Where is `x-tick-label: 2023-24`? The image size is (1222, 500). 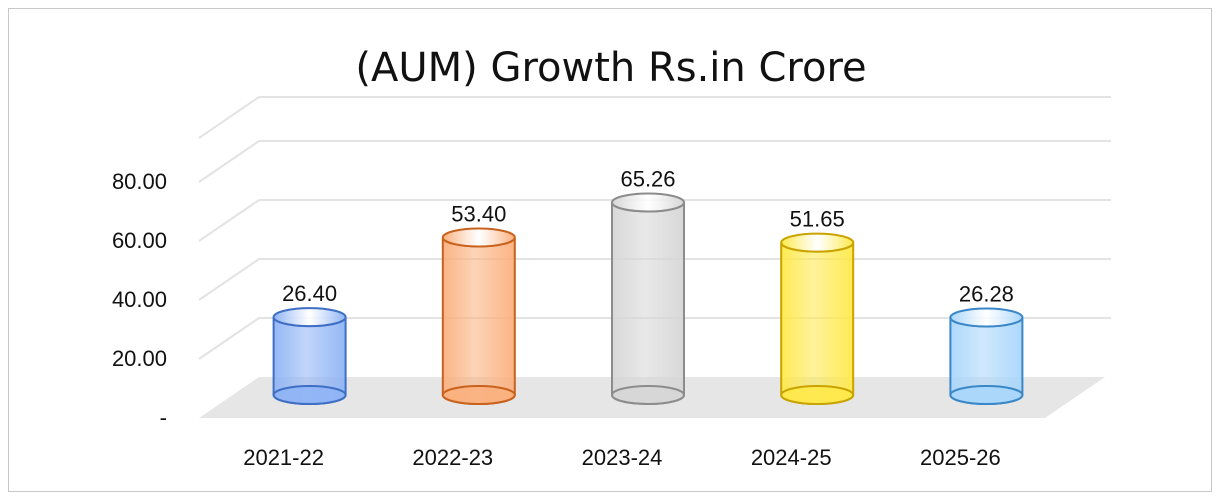
x-tick-label: 2023-24 is located at coordinates (622, 457).